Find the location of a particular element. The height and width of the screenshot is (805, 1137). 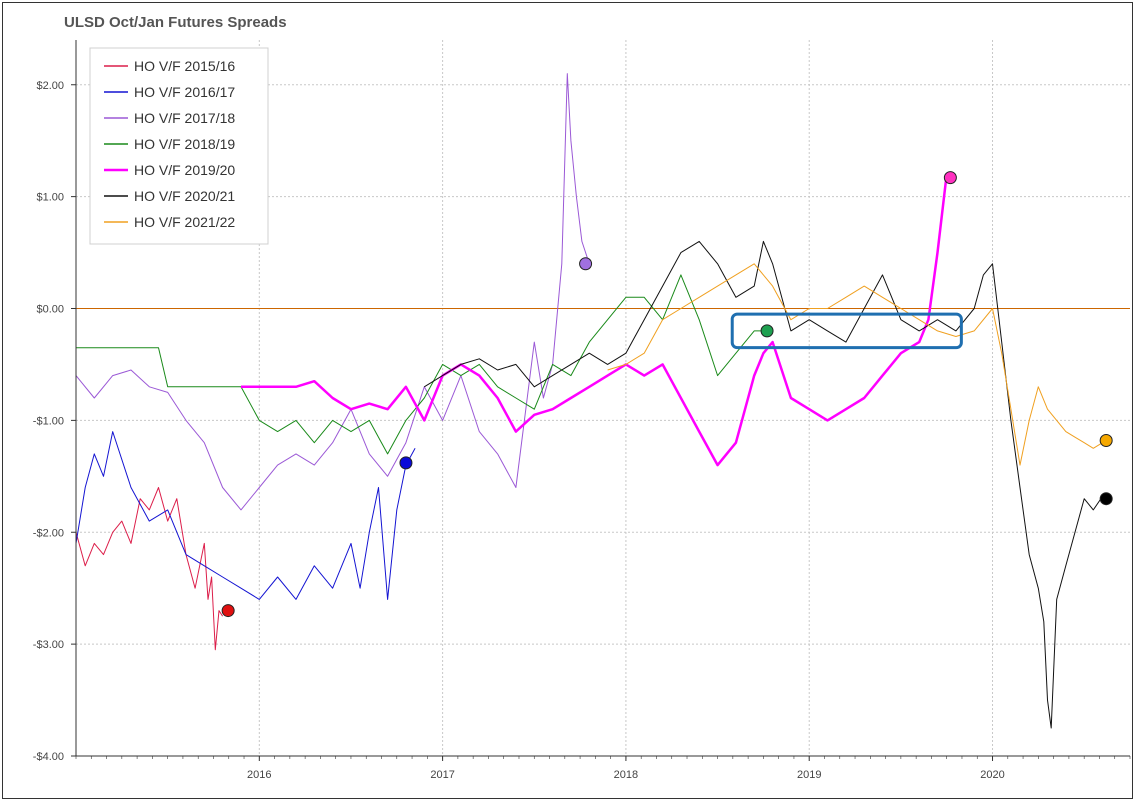

y-tick-label: -$2.00 is located at coordinates (48, 533).